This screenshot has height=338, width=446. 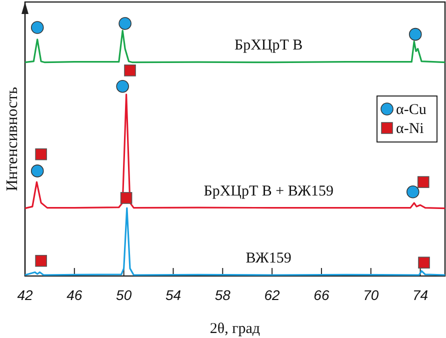 I want to click on x-axis-title: 2θ, град, so click(x=235, y=329).